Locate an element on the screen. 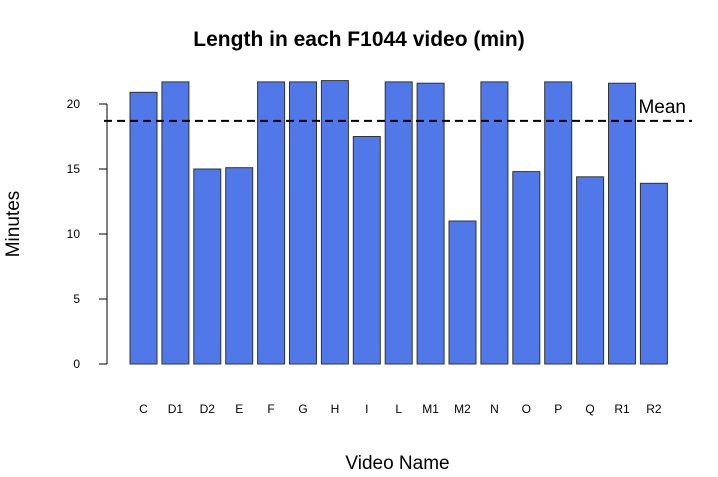  bar-d2 is located at coordinates (207, 266).